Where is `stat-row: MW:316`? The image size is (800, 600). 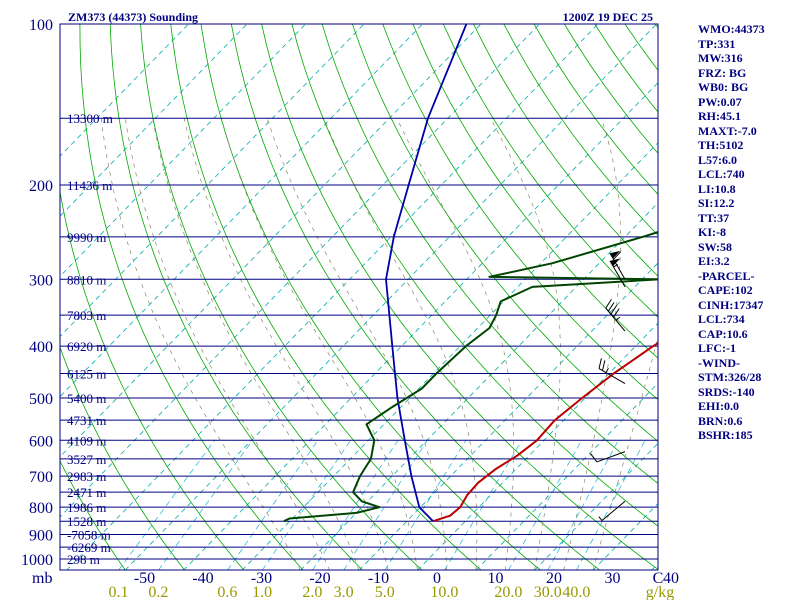 stat-row: MW:316 is located at coordinates (720, 58).